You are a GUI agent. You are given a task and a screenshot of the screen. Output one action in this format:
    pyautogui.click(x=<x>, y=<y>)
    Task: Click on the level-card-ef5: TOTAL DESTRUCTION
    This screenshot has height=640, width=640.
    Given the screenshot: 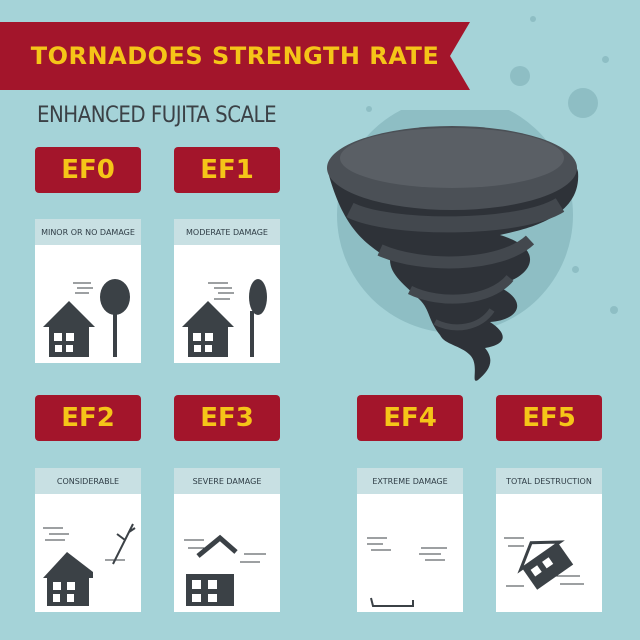 What is the action you would take?
    pyautogui.click(x=549, y=540)
    